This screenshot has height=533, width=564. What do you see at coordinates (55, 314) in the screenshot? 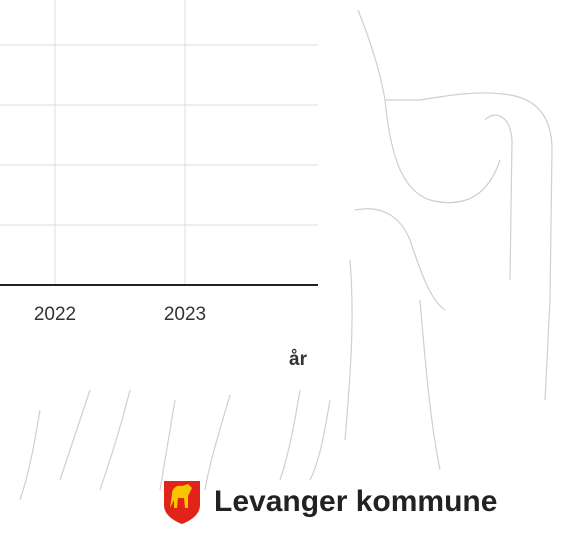
I see `x-tick-label: 2022` at bounding box center [55, 314].